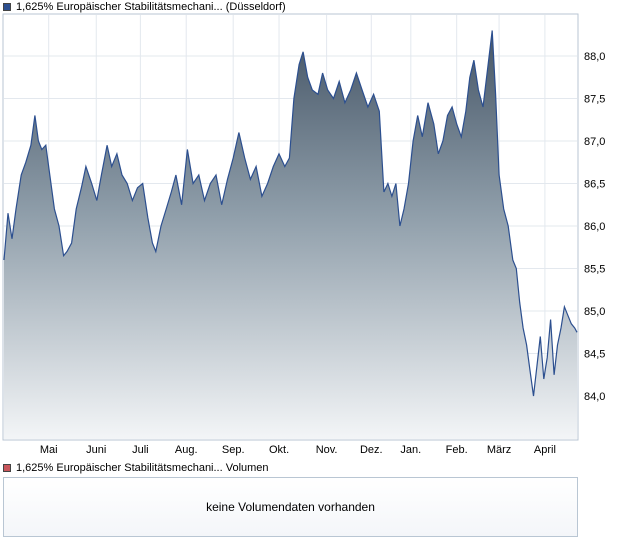 The image size is (620, 546). I want to click on x-tick-label: April, so click(545, 450).